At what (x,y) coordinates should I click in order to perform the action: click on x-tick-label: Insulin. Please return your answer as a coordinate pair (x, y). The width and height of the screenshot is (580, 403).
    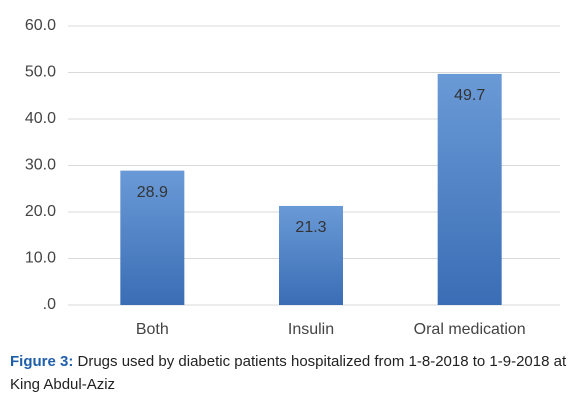
    Looking at the image, I should click on (311, 329).